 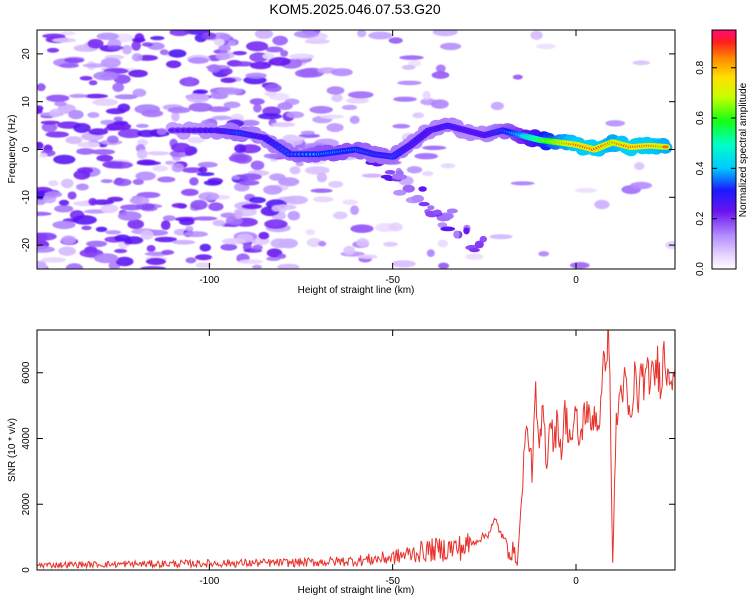 What do you see at coordinates (356, 590) in the screenshot?
I see `snr-x-axis-label: Height of straight line (km)` at bounding box center [356, 590].